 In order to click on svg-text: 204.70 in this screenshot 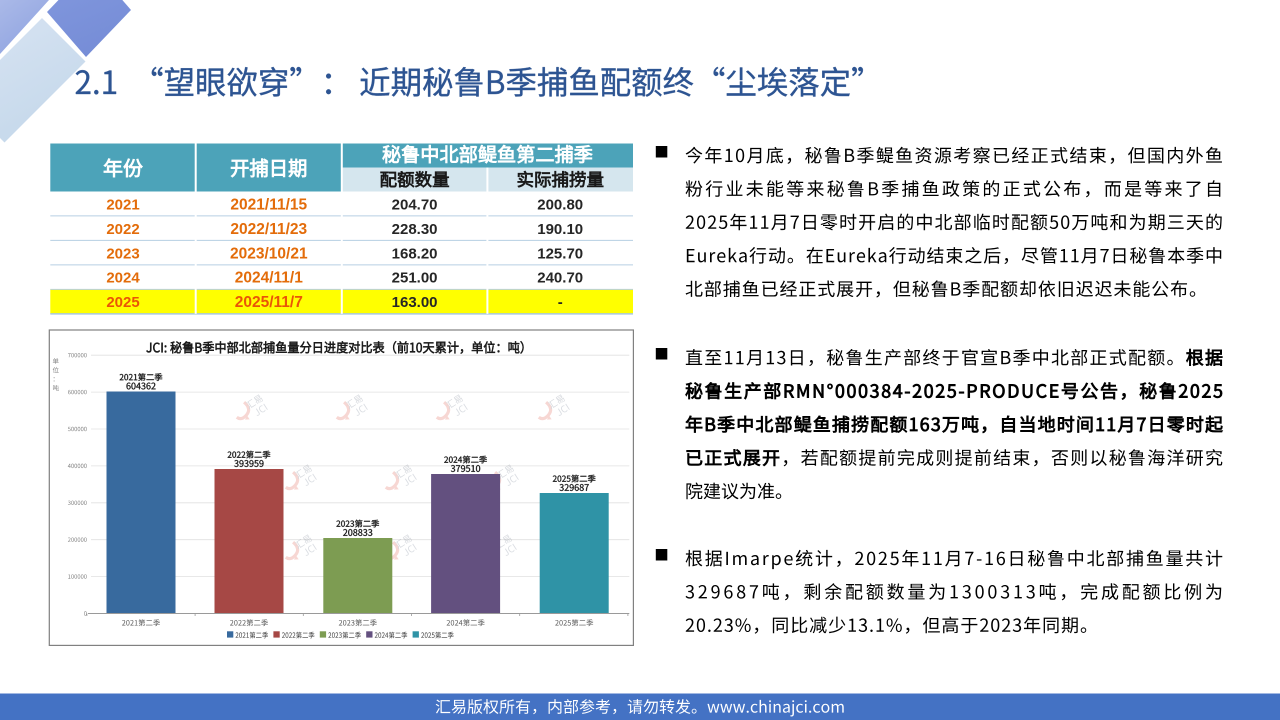, I will do `click(415, 204)`.